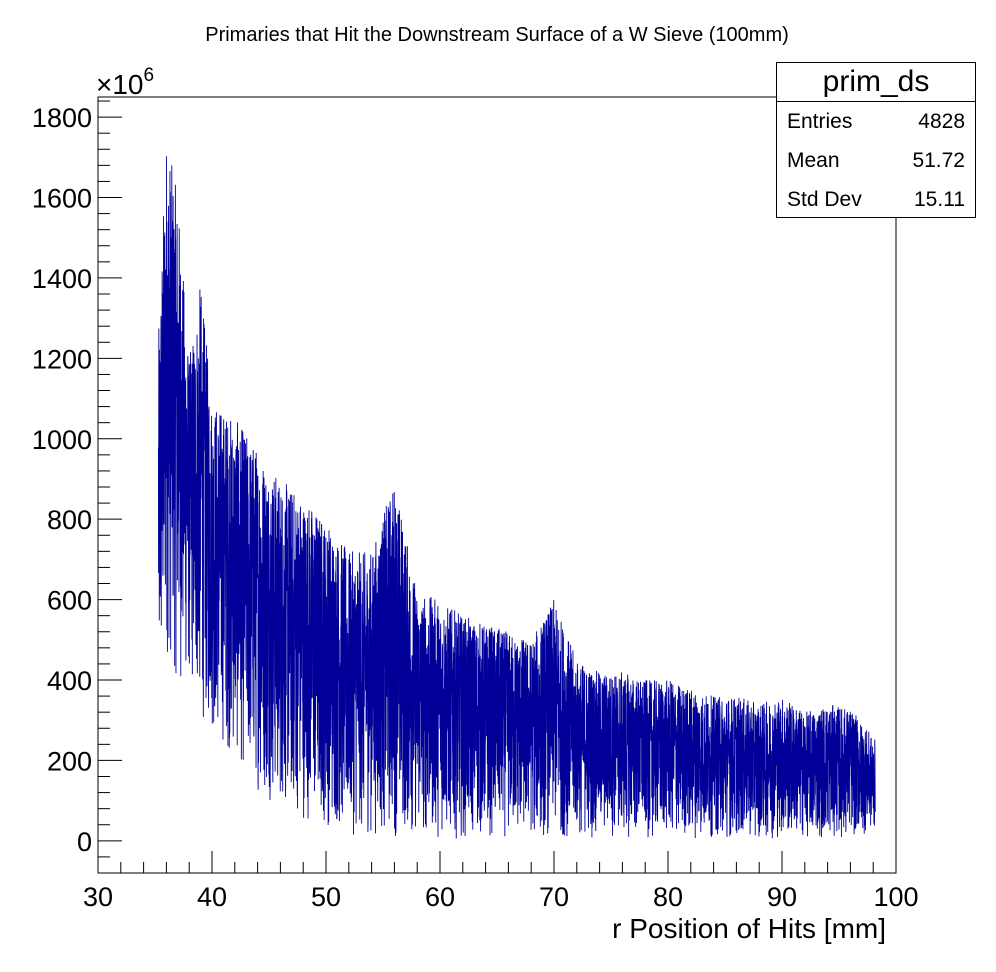 The height and width of the screenshot is (972, 996). I want to click on y-tick-label: 600, so click(69, 601).